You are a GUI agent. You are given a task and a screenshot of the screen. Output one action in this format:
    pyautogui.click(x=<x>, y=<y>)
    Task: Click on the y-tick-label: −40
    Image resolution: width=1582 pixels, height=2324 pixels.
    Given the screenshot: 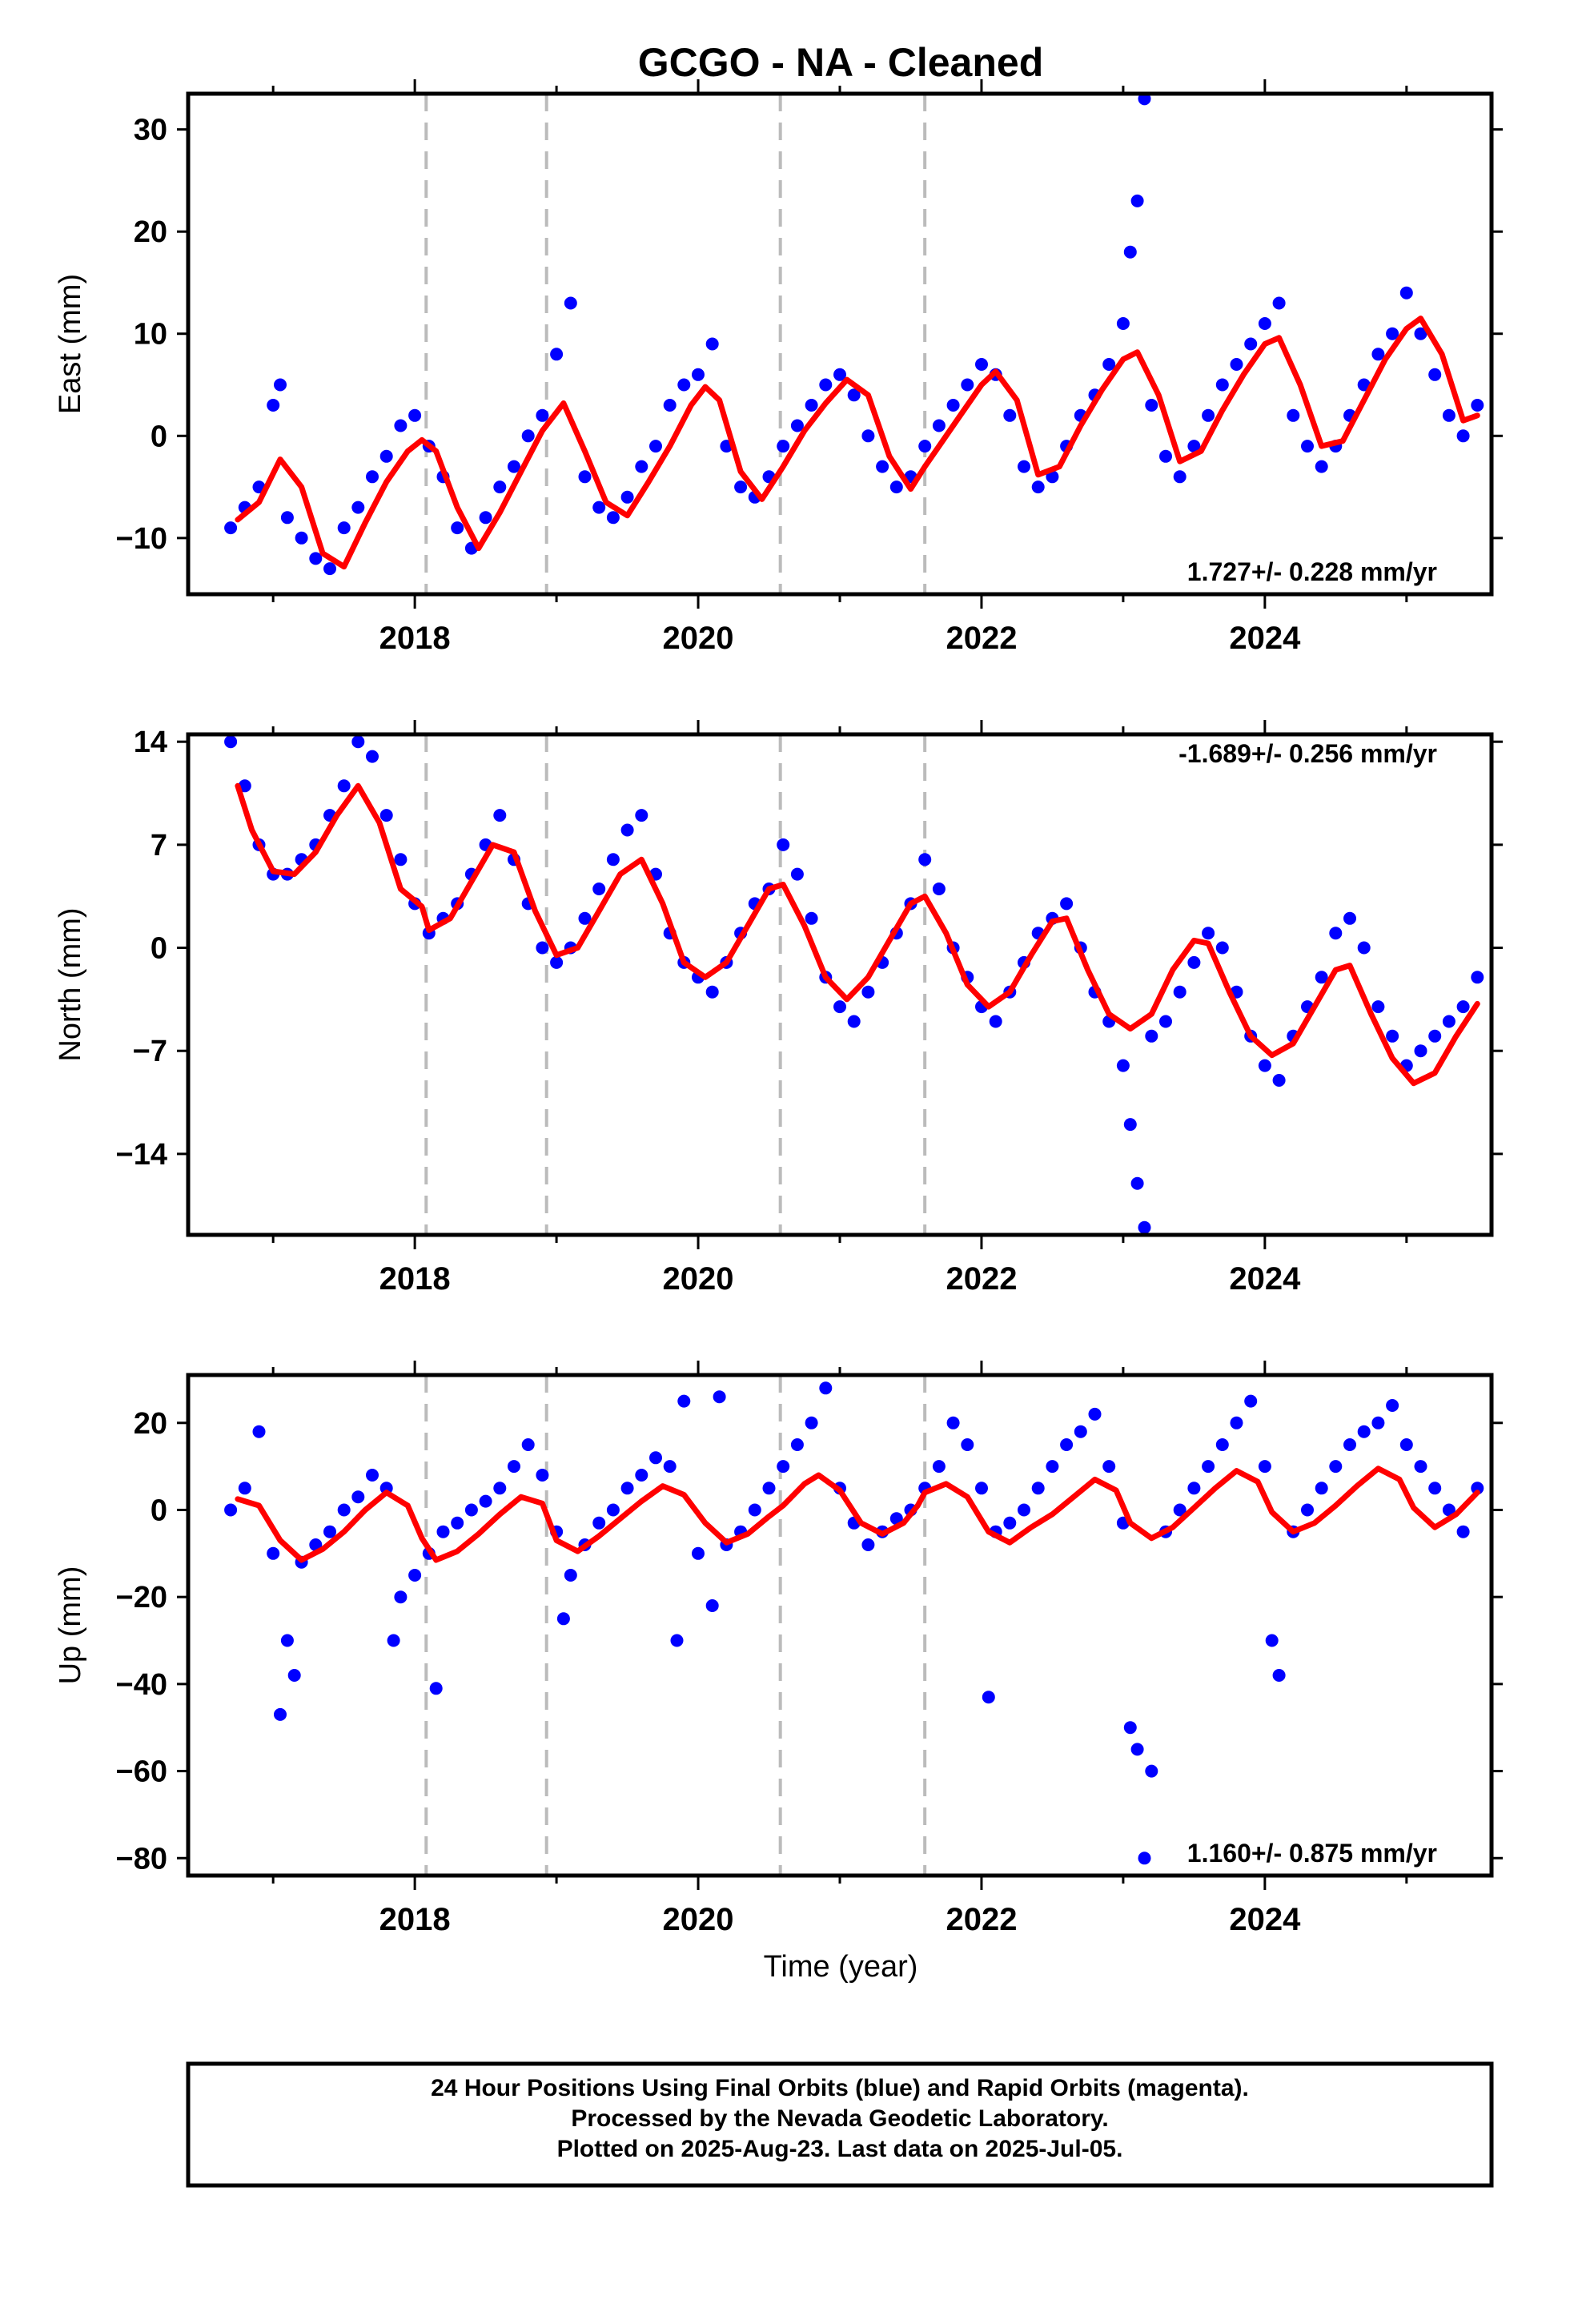 What is the action you would take?
    pyautogui.click(x=141, y=1685)
    